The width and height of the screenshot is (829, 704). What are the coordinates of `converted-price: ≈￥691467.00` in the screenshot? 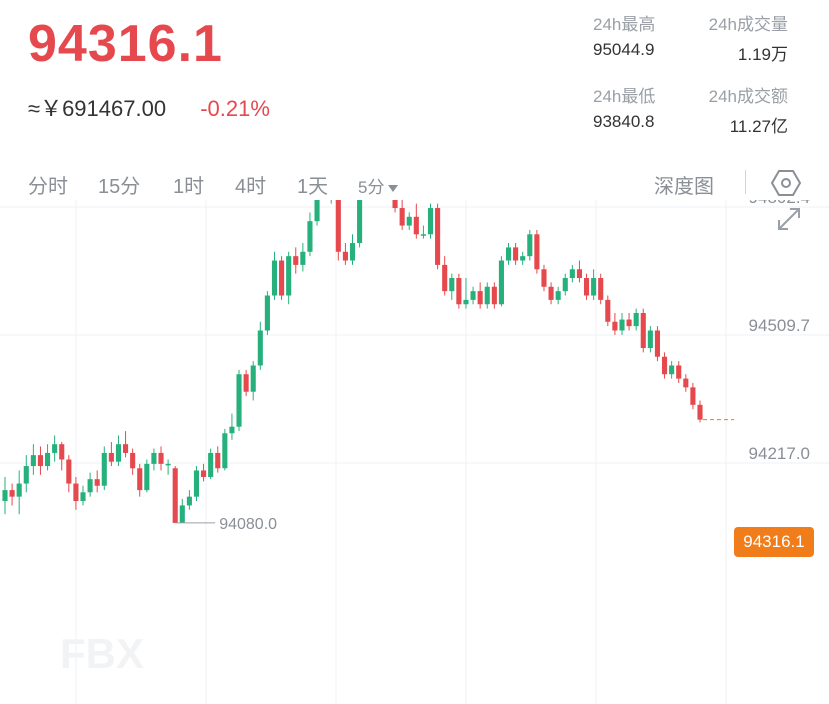 It's located at (97, 108).